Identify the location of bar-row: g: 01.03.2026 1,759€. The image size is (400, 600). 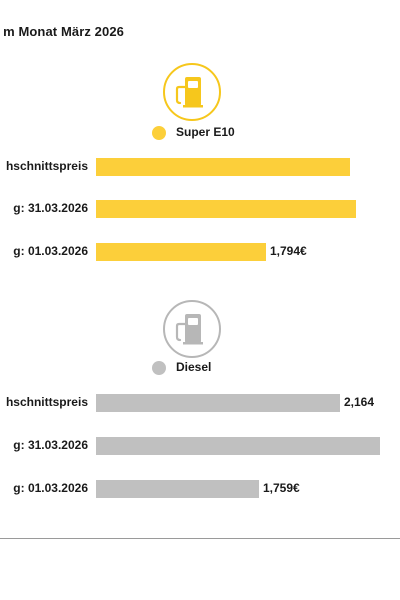
(200, 489).